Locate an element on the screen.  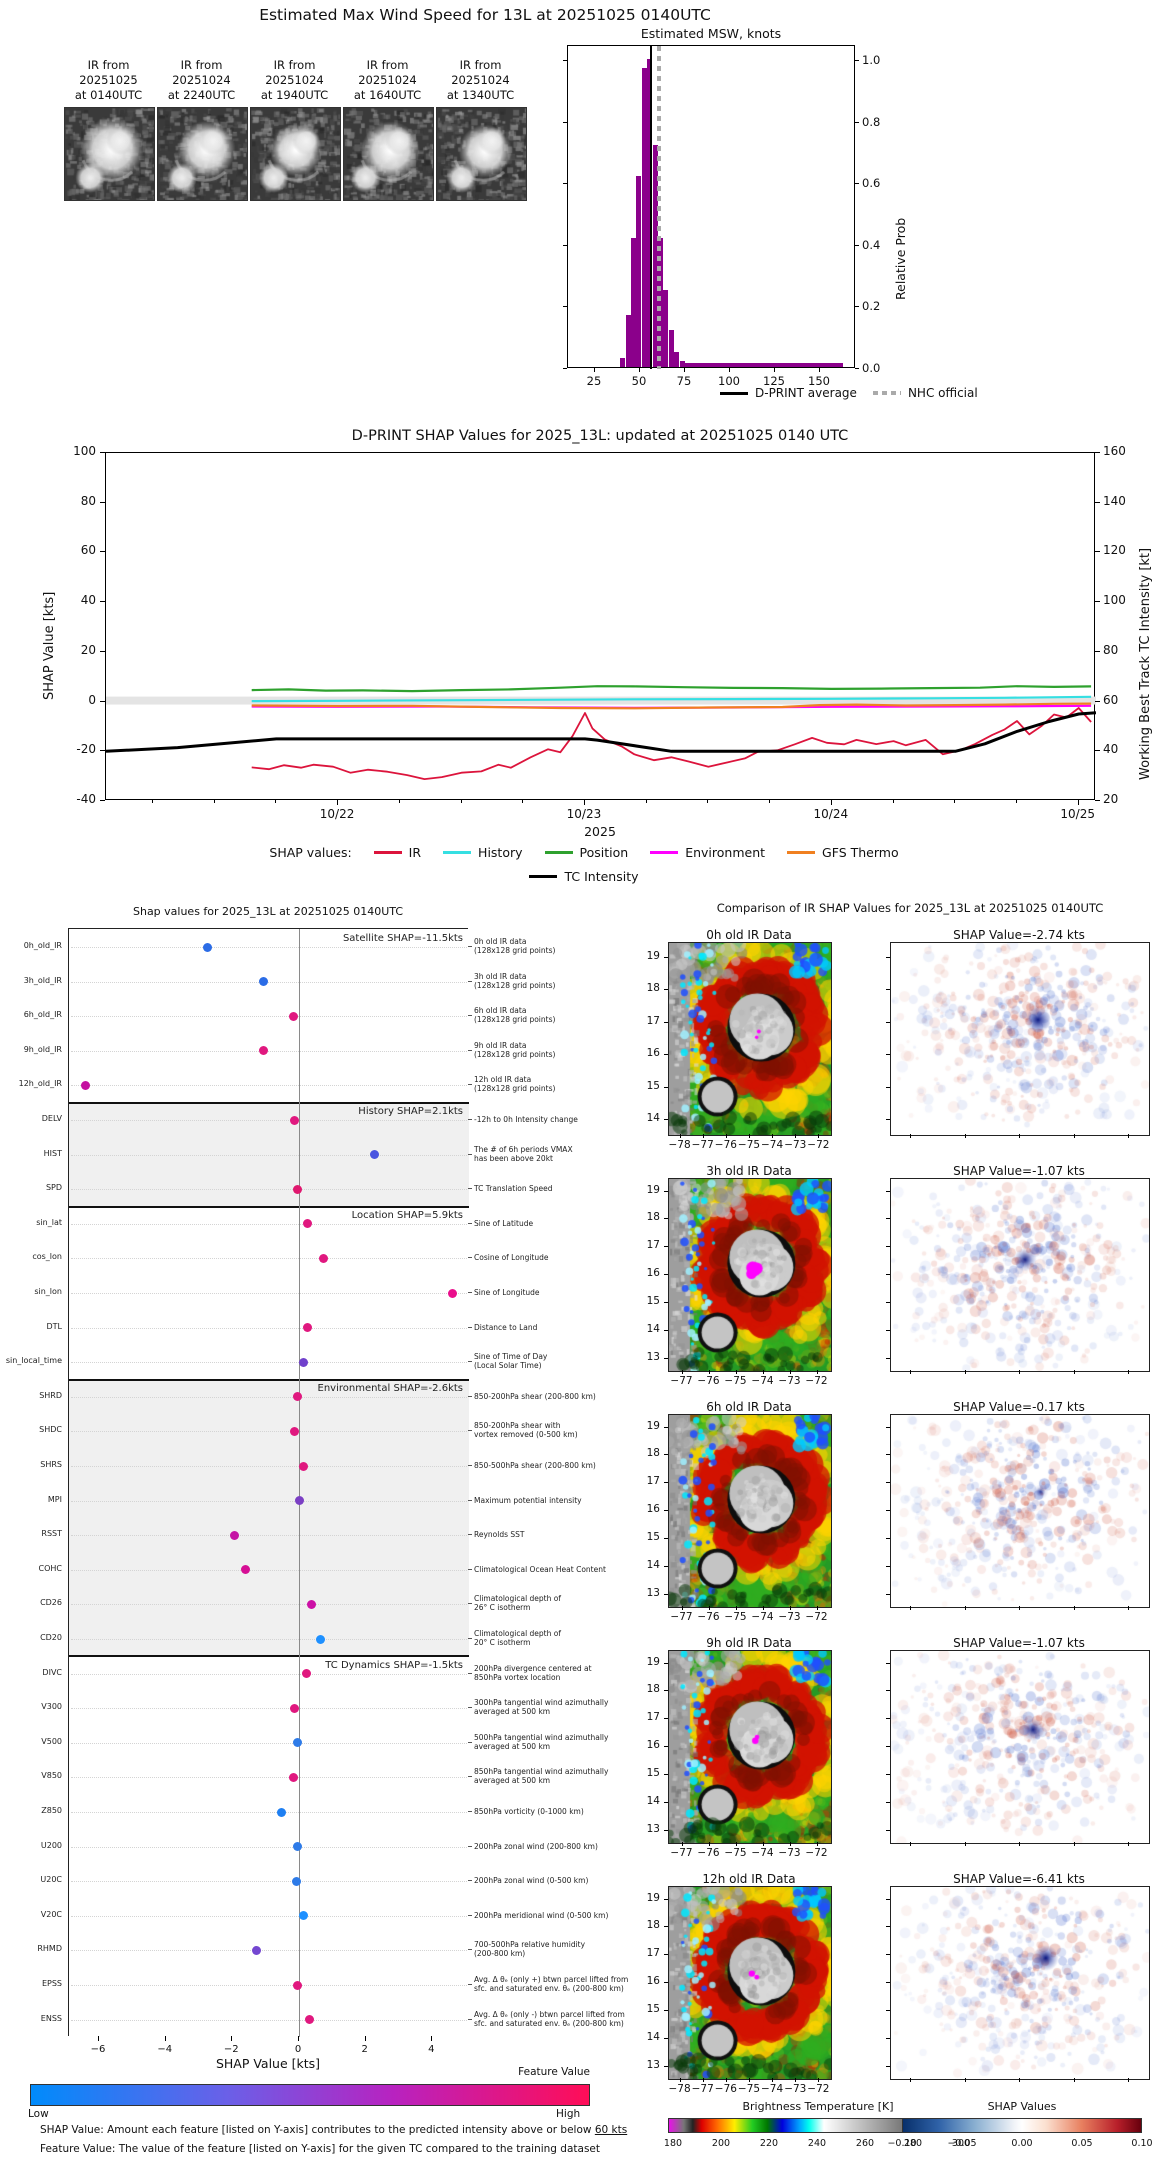
series-line-position is located at coordinates (671, 689).